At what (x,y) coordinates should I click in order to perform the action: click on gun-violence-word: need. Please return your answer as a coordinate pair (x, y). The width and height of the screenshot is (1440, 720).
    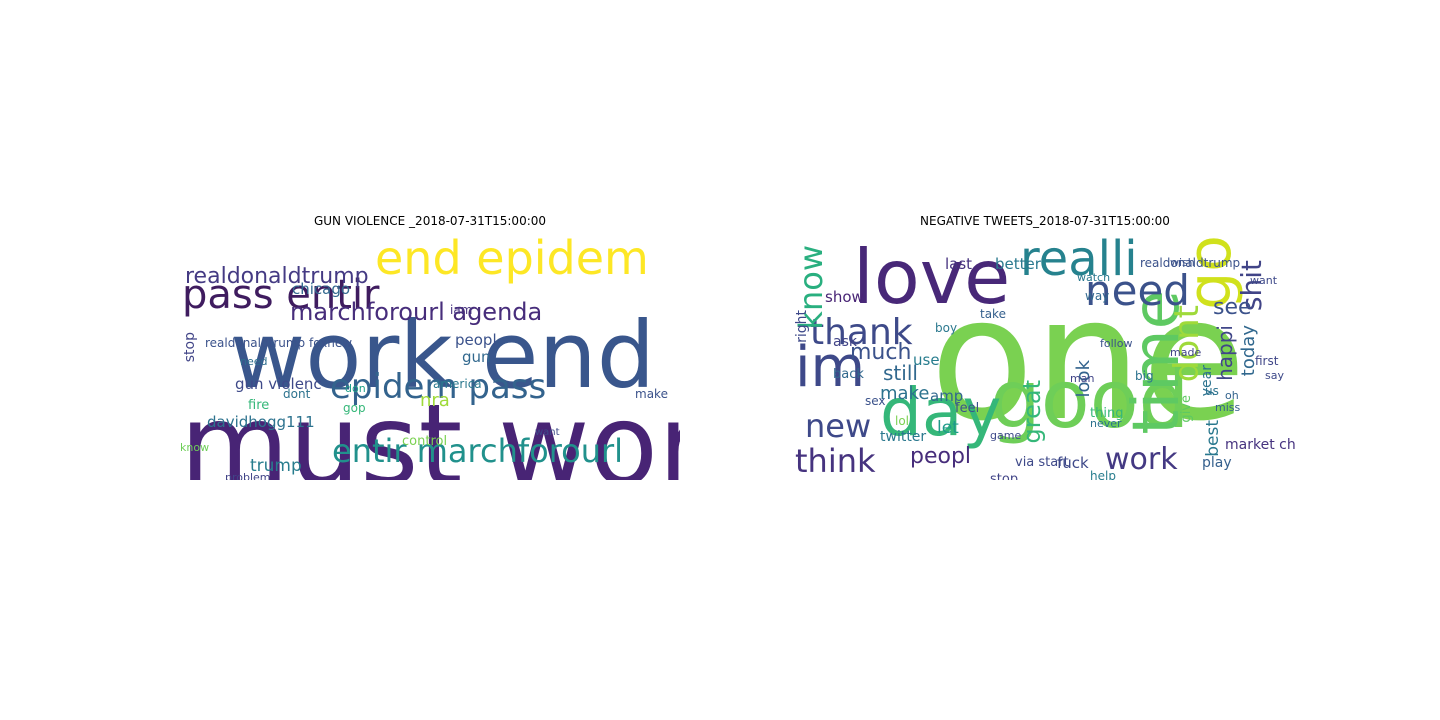
    Looking at the image, I should click on (254, 361).